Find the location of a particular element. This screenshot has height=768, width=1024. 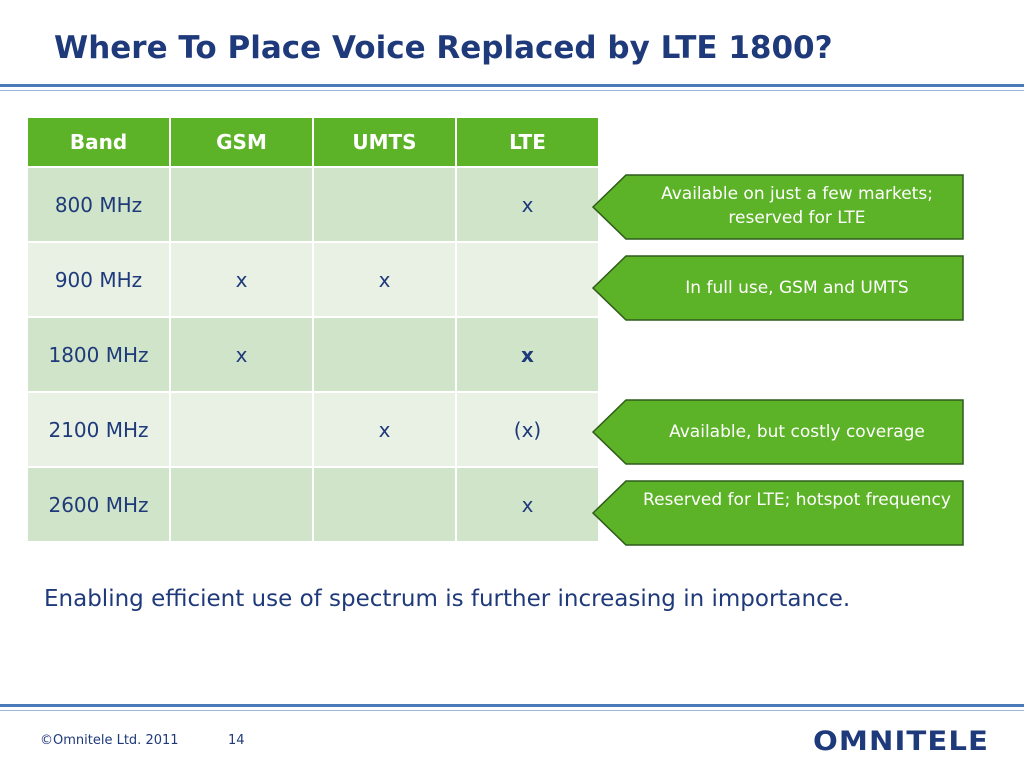

table-row: 2100 MHz x (x) is located at coordinates (314, 430).